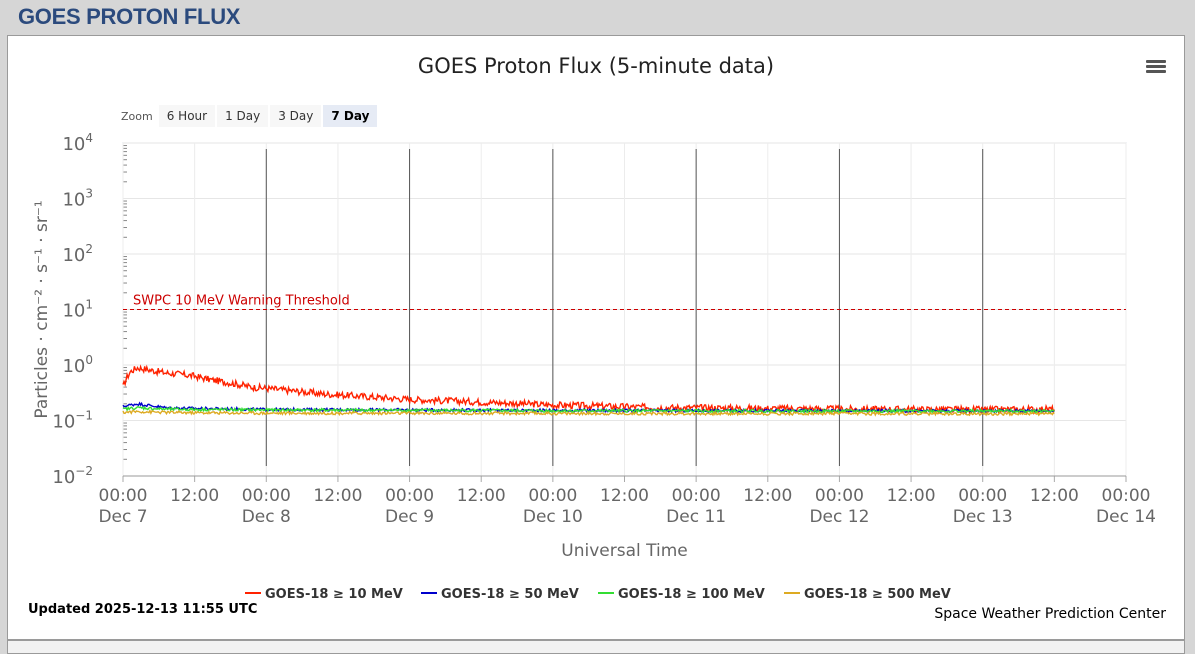  Describe the element at coordinates (983, 517) in the screenshot. I see `x-tick-date-label: Dec 13` at that location.